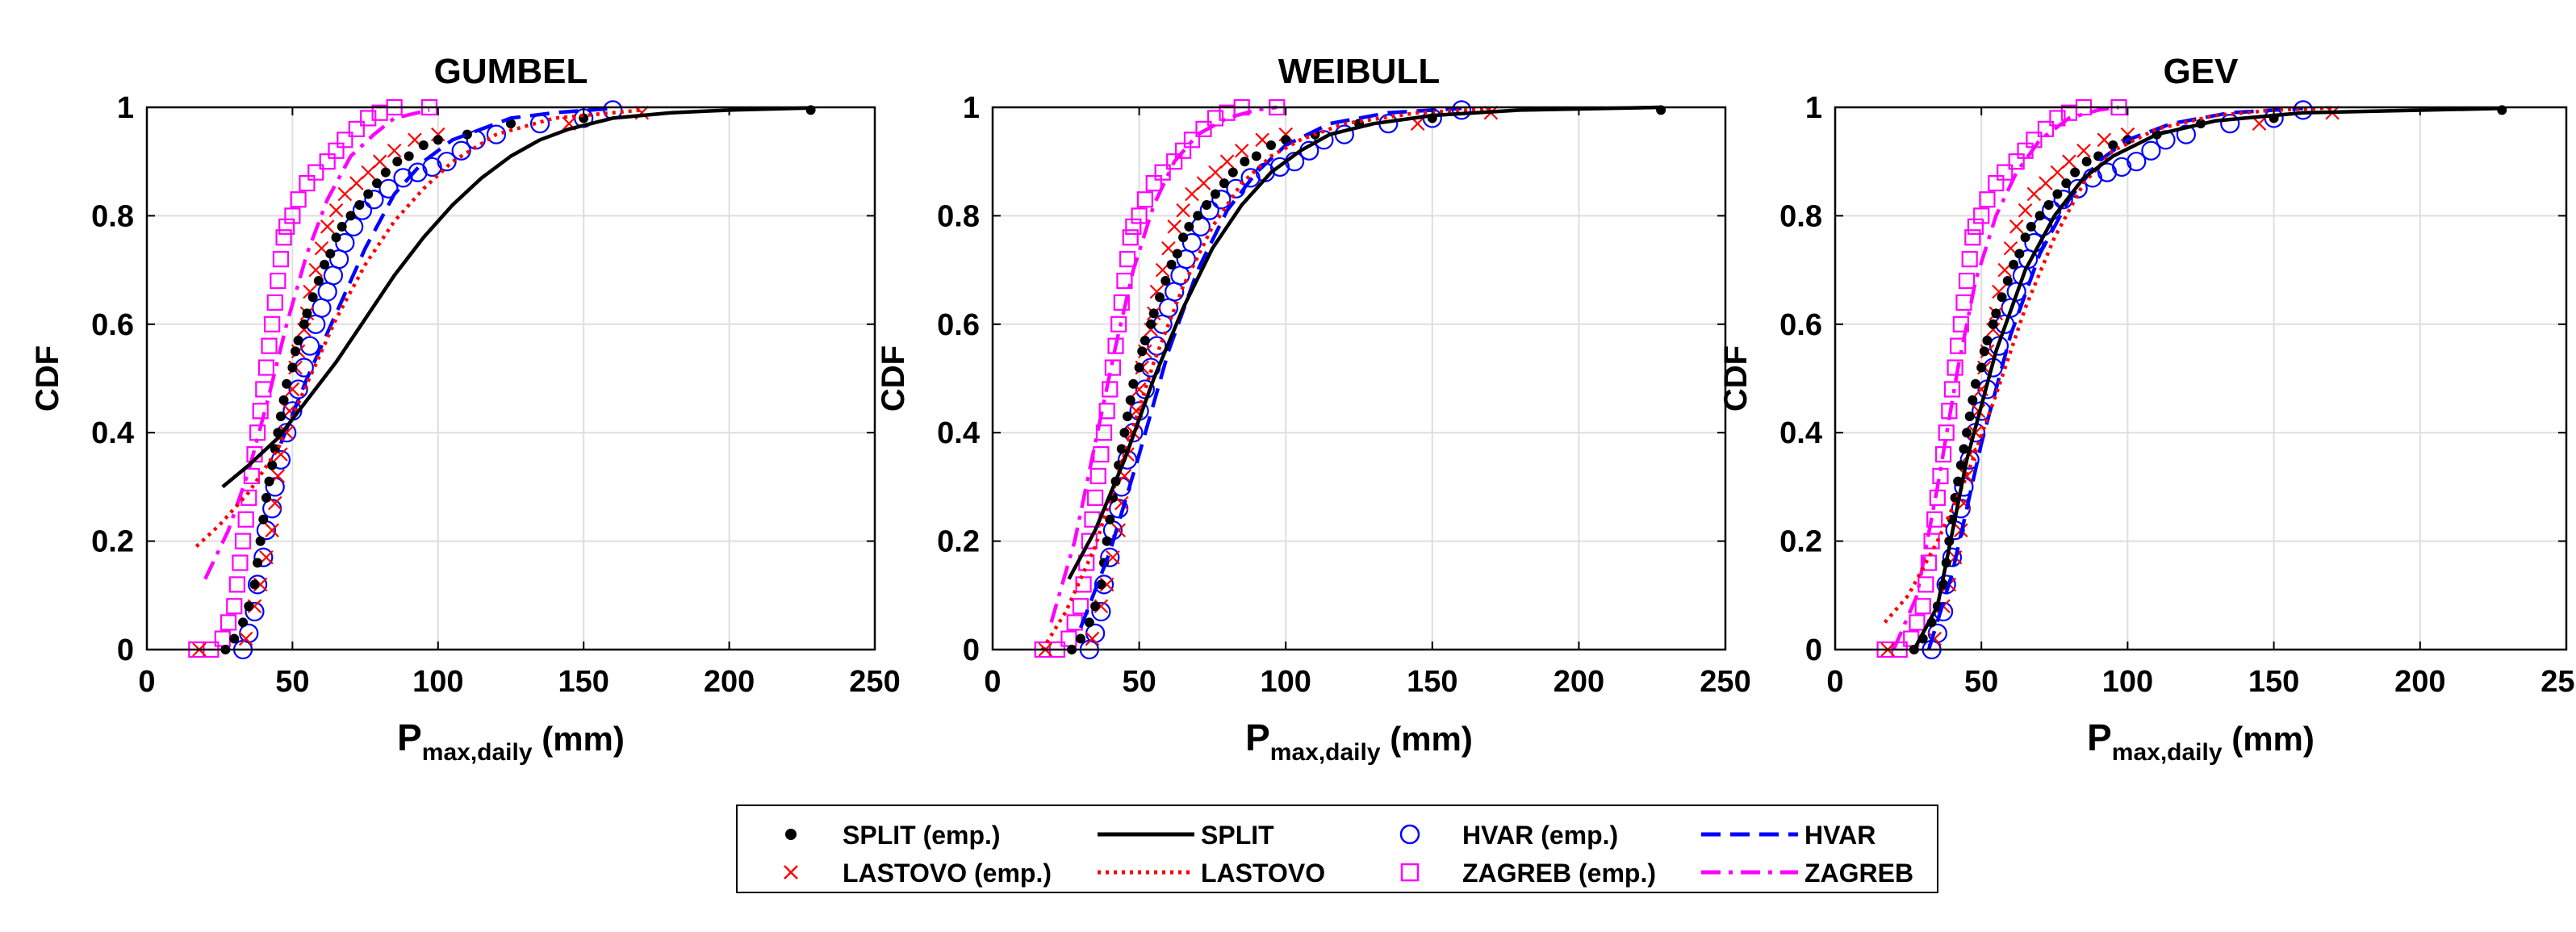 This screenshot has width=2576, height=932. I want to click on x-axis-label-main: P, so click(409, 738).